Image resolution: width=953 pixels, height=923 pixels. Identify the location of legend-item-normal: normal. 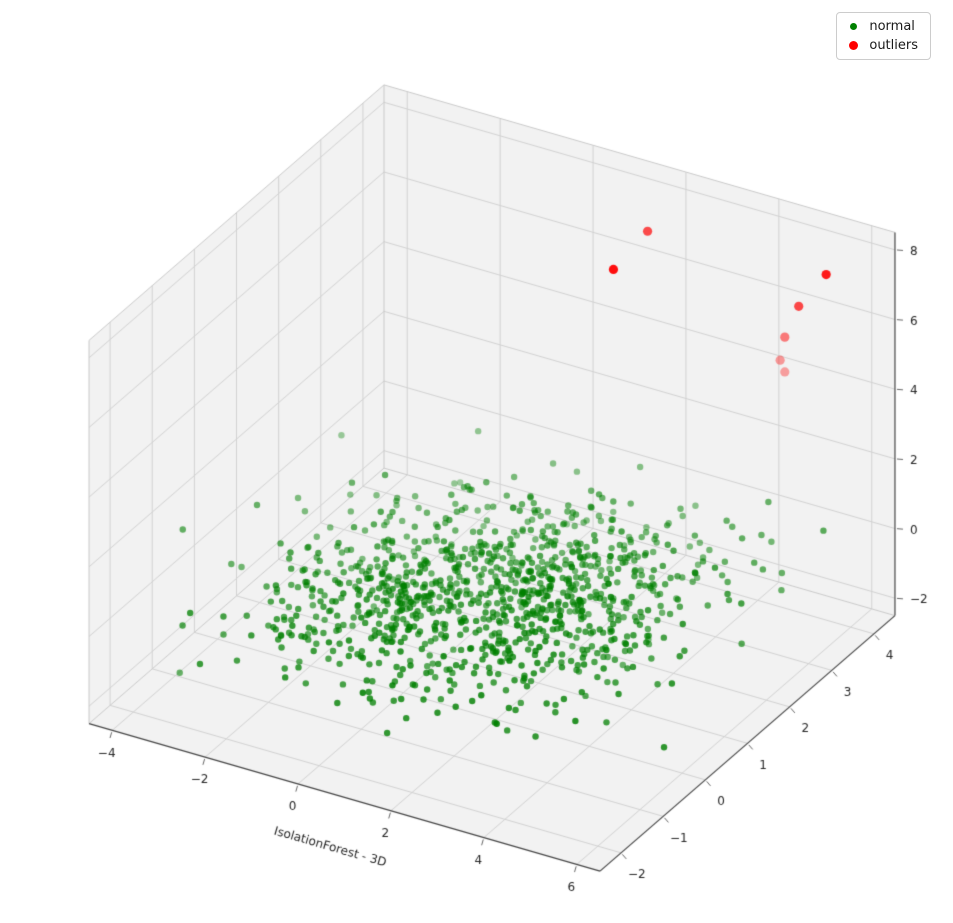
(882, 26).